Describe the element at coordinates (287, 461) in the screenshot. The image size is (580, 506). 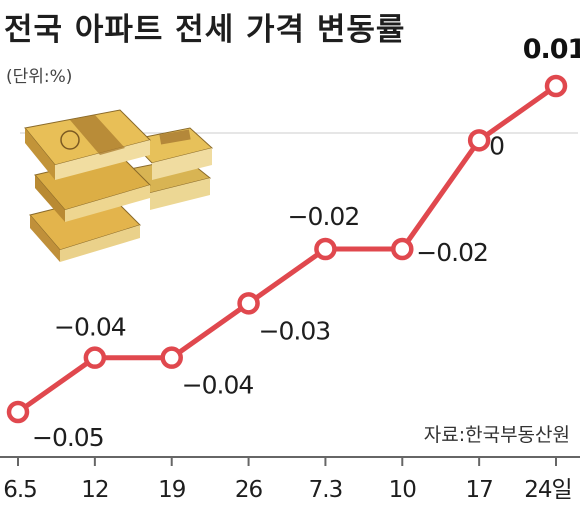
I see `x-axis-ticks` at that location.